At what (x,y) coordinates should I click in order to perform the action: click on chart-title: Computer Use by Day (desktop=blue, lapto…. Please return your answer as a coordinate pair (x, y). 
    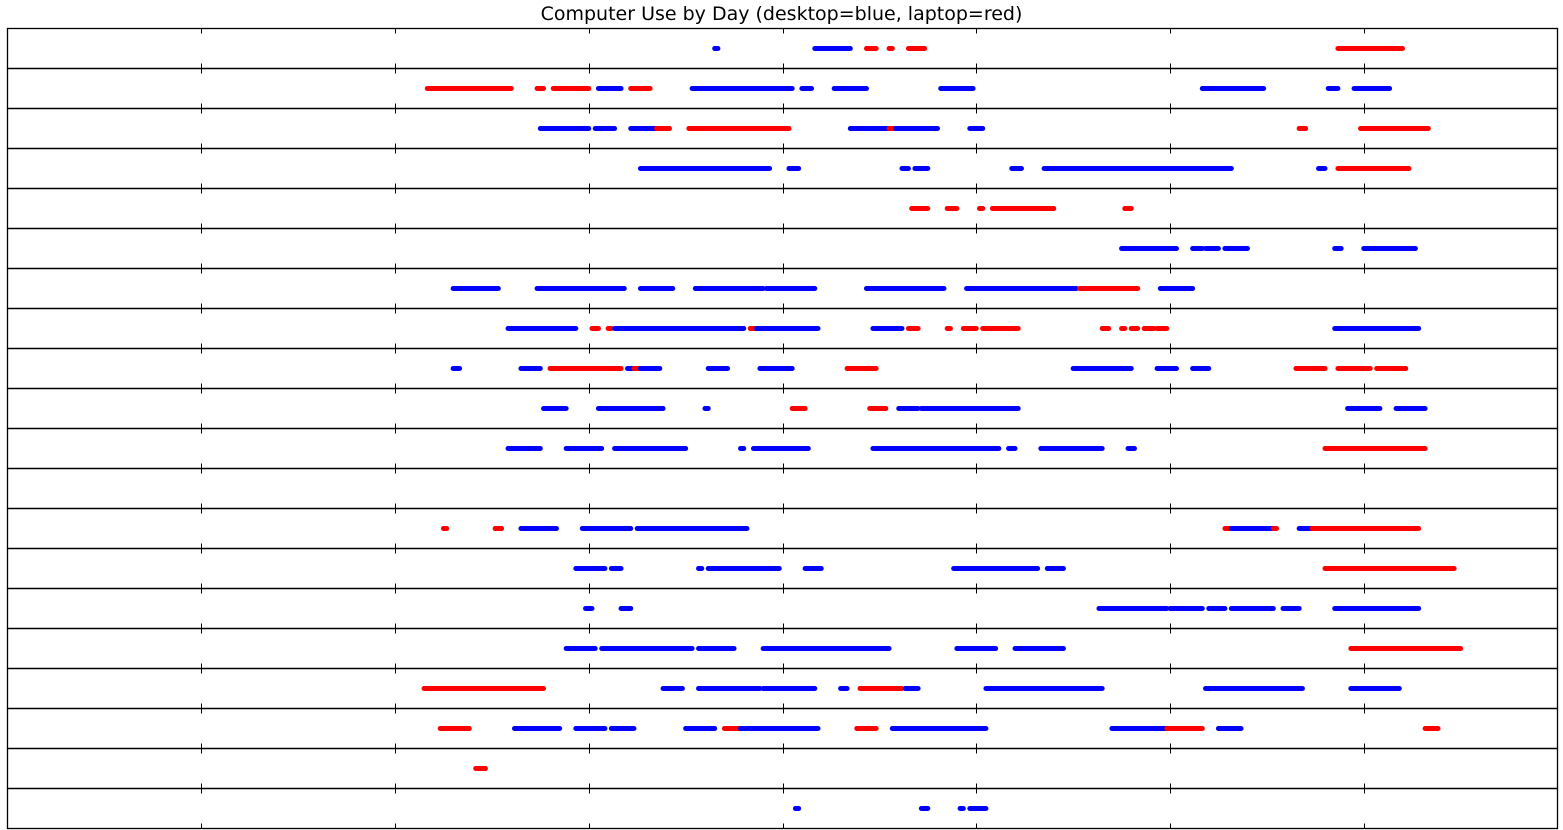
    Looking at the image, I should click on (781, 14).